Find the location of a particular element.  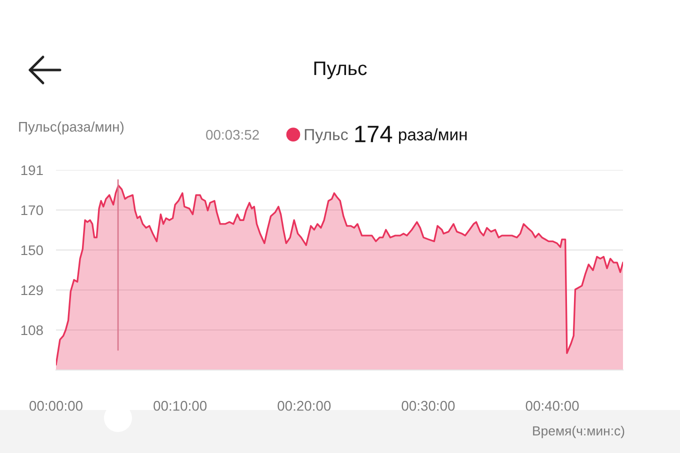

y-tick-label: 108 is located at coordinates (32, 330).